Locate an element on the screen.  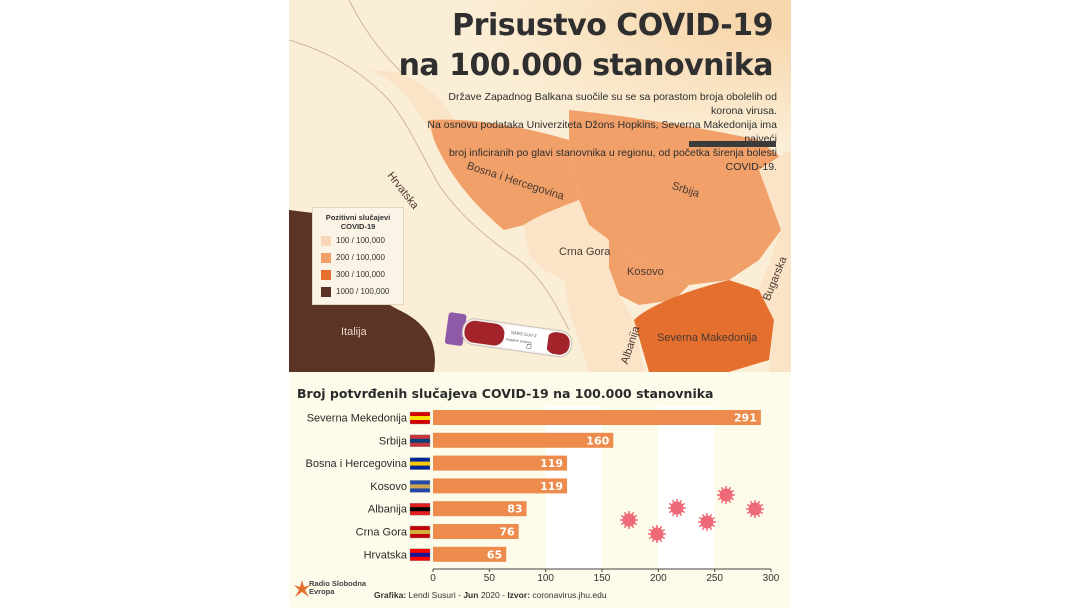
legend-item-100: 100 / 100,000 is located at coordinates (353, 241).